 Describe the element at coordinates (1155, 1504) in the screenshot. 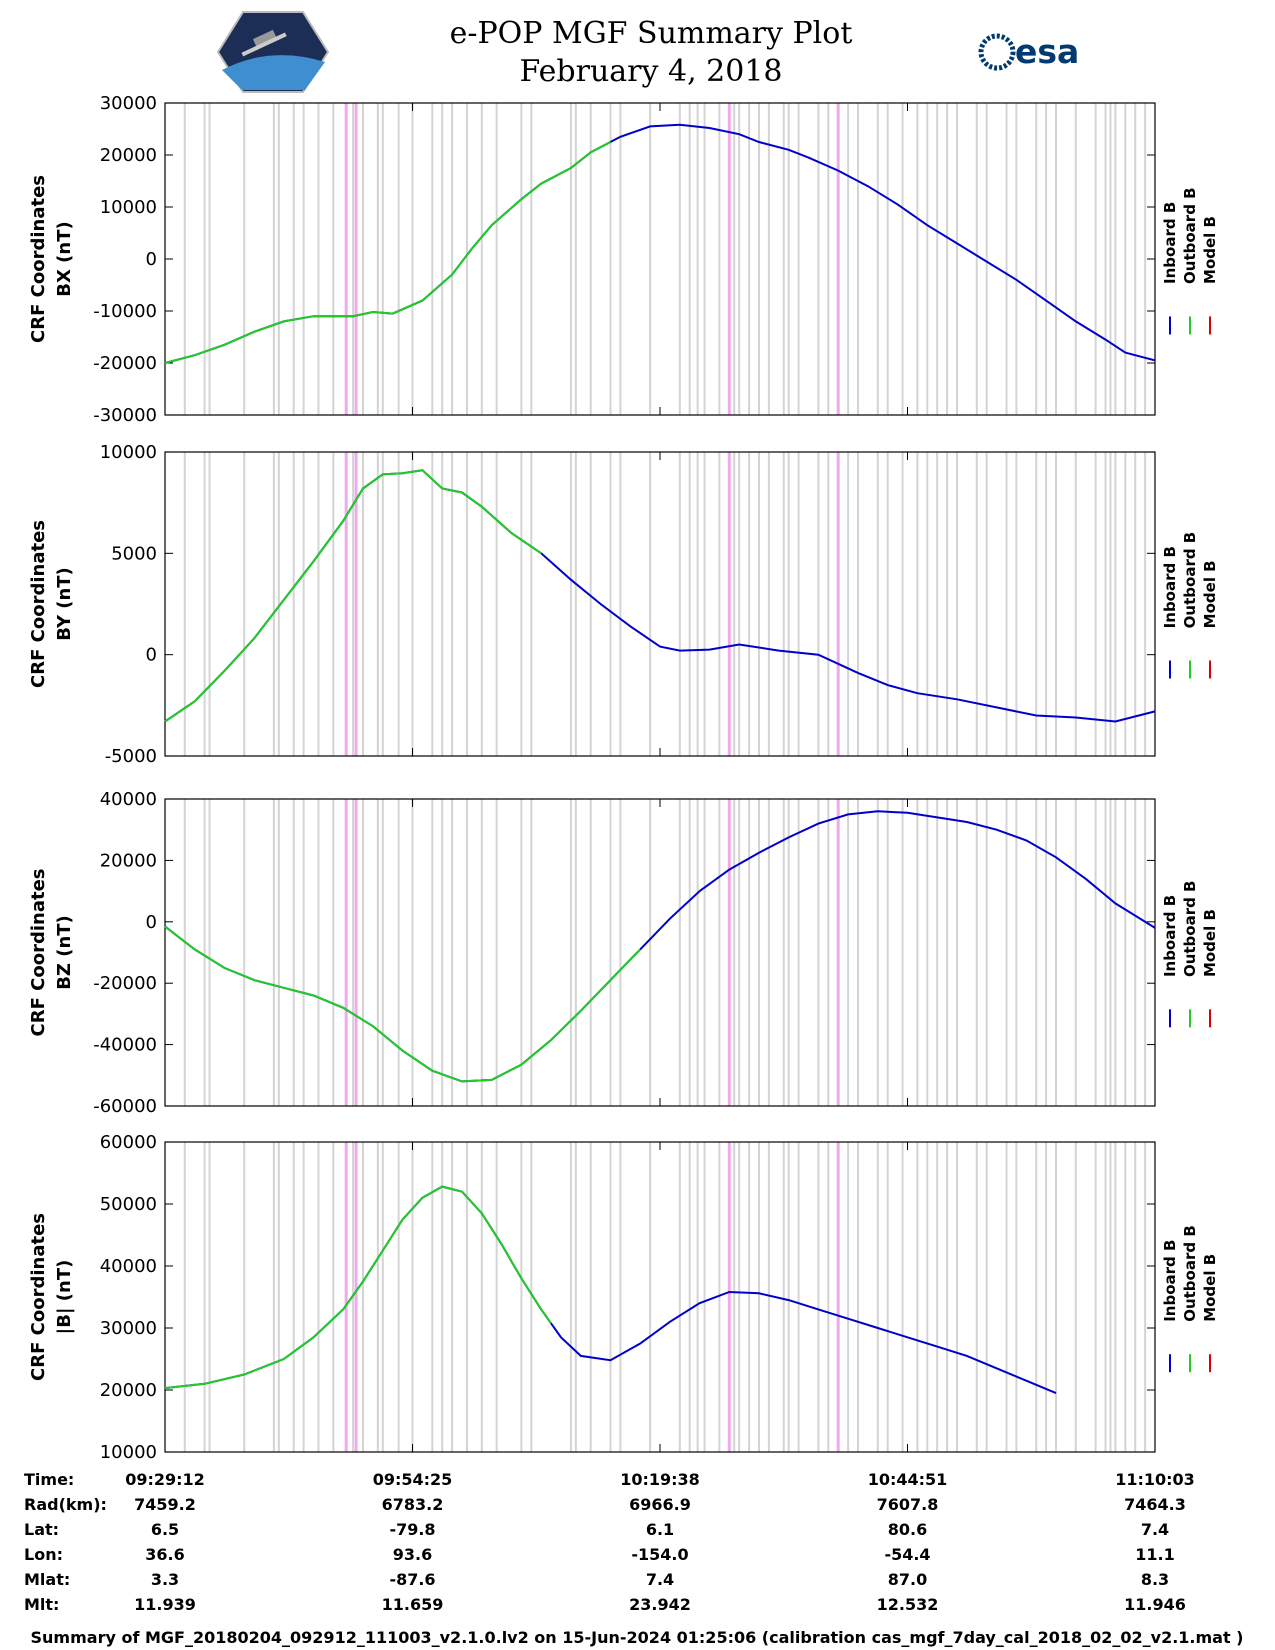

I see `table-cell: 7464.3` at that location.